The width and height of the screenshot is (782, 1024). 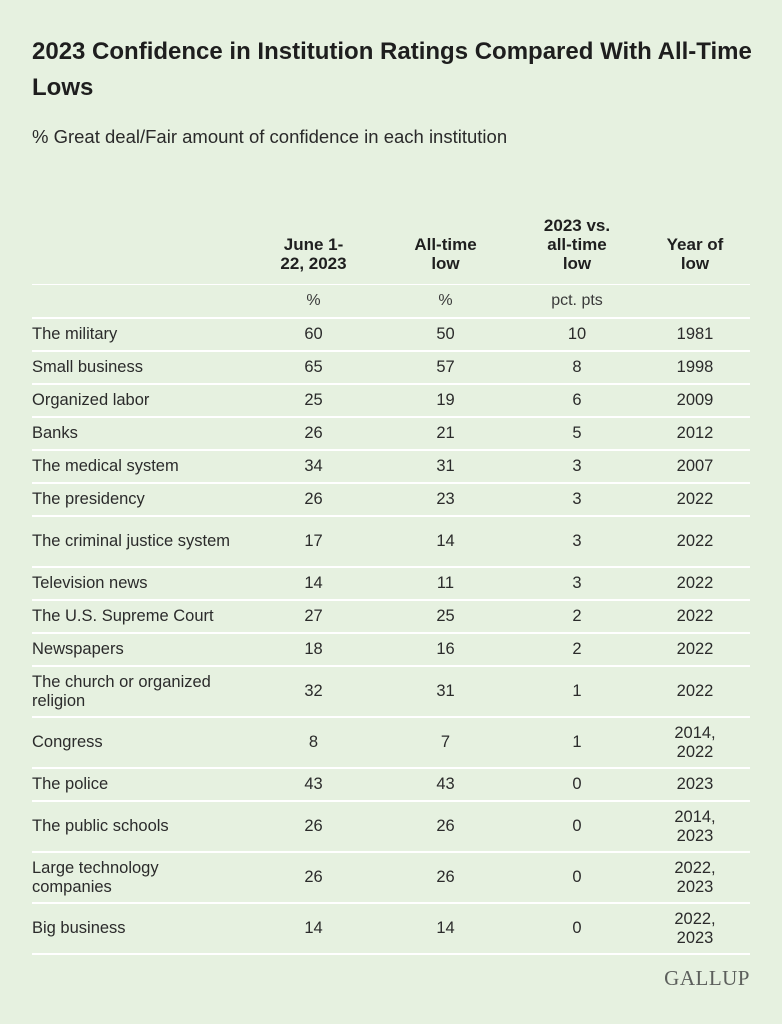 I want to click on cell-difference: 5, so click(x=577, y=434).